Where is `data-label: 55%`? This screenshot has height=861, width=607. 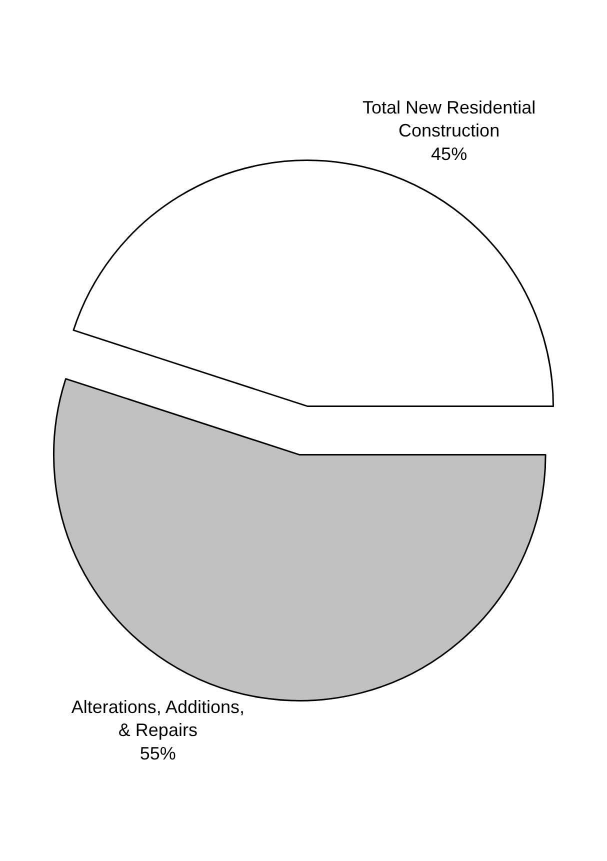 data-label: 55% is located at coordinates (158, 754).